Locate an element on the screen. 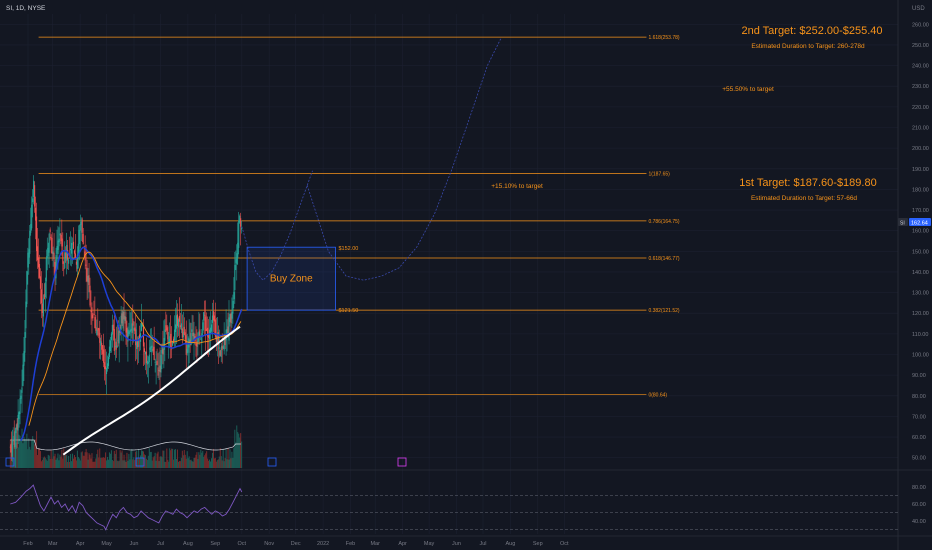  buy-zone-label: Buy Zone is located at coordinates (291, 279).